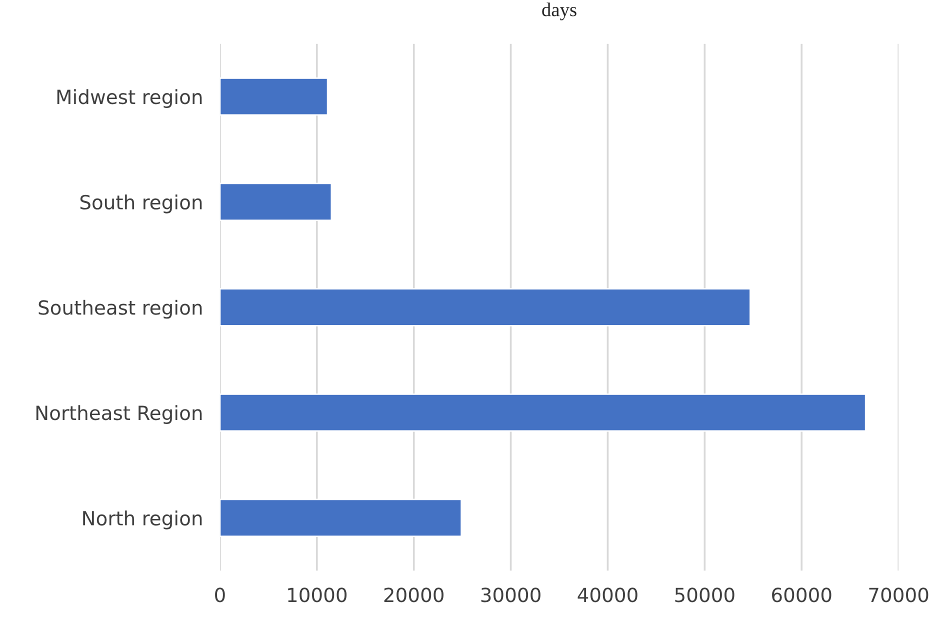  What do you see at coordinates (898, 595) in the screenshot?
I see `x-tick-label: 70000` at bounding box center [898, 595].